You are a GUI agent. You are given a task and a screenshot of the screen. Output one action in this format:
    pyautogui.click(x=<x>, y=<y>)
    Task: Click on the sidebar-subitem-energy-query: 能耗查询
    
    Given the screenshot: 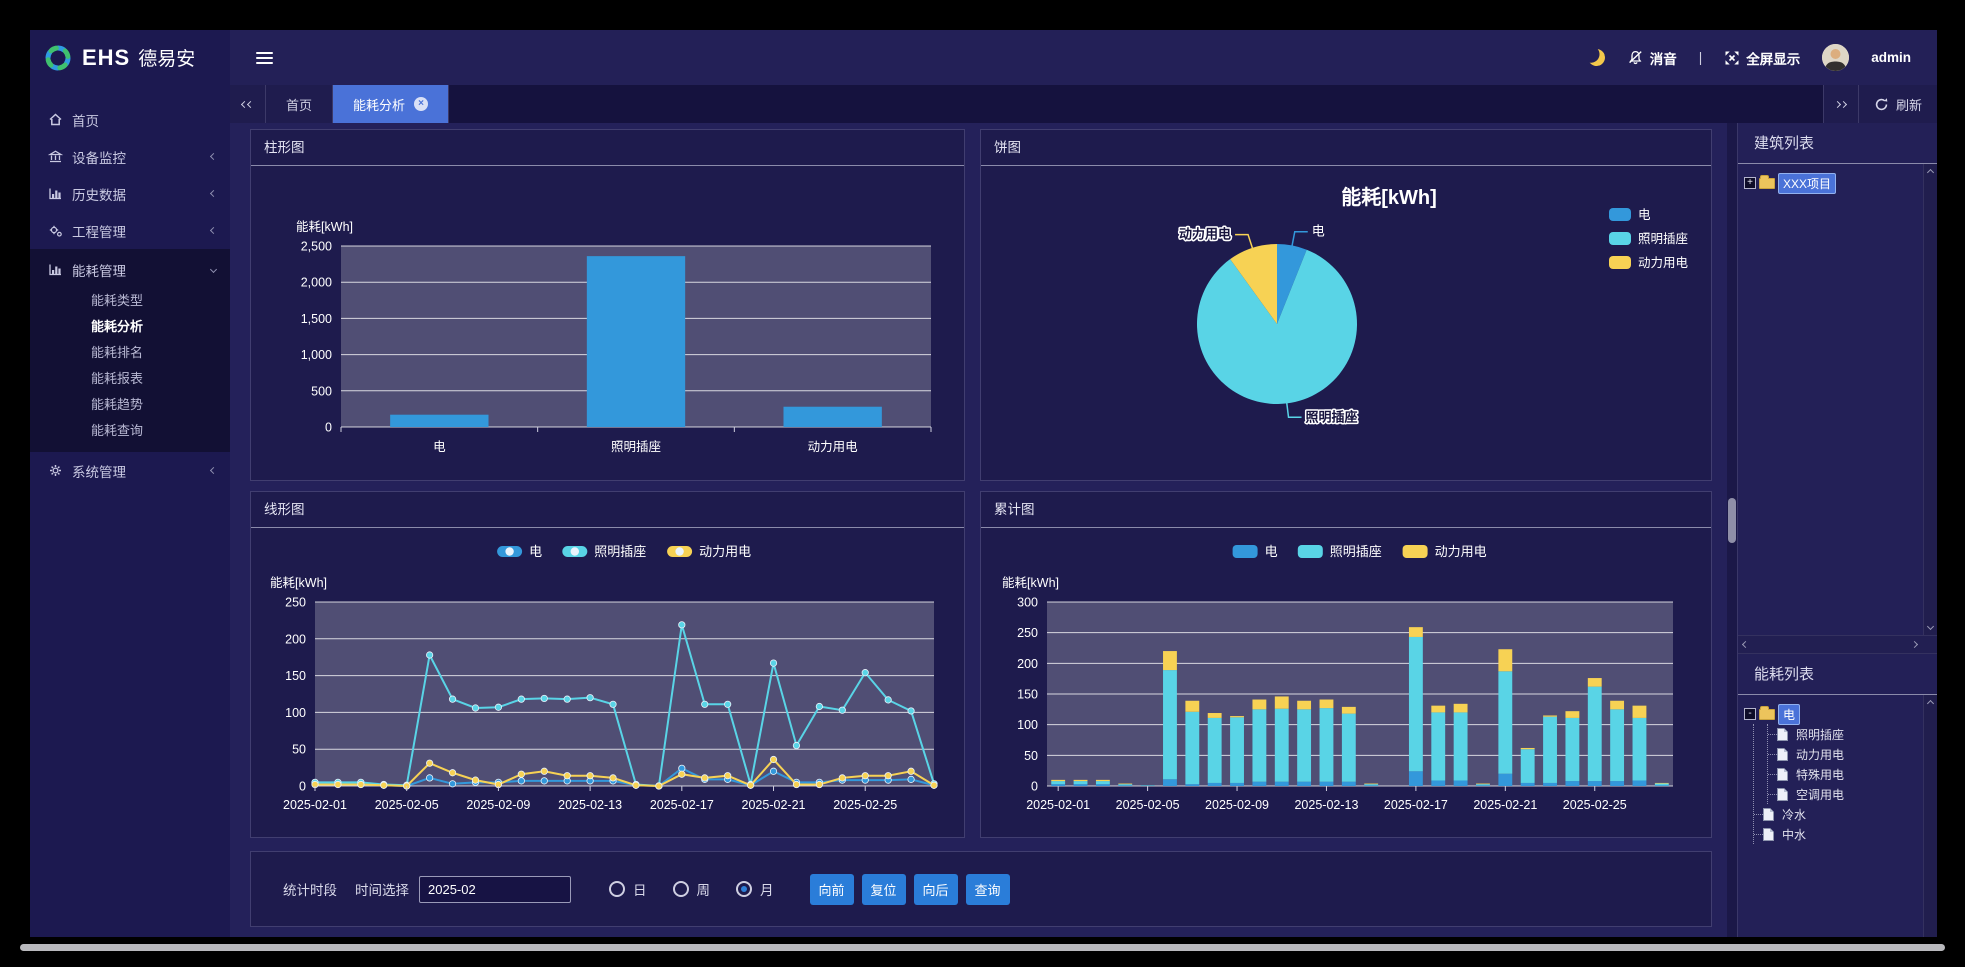 What is the action you would take?
    pyautogui.click(x=117, y=430)
    